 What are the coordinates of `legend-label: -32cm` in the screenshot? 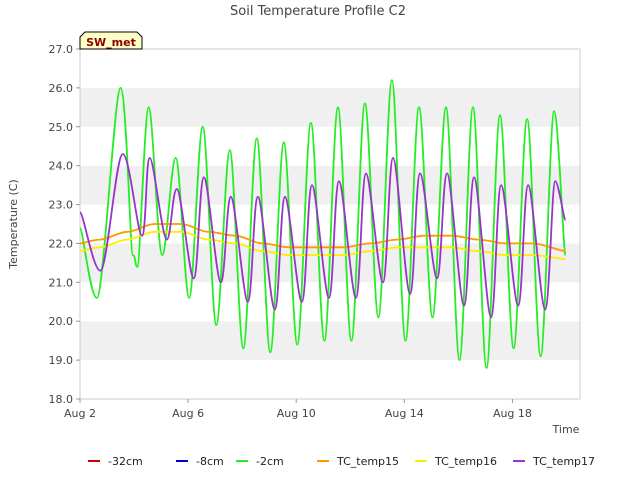 It's located at (125, 461).